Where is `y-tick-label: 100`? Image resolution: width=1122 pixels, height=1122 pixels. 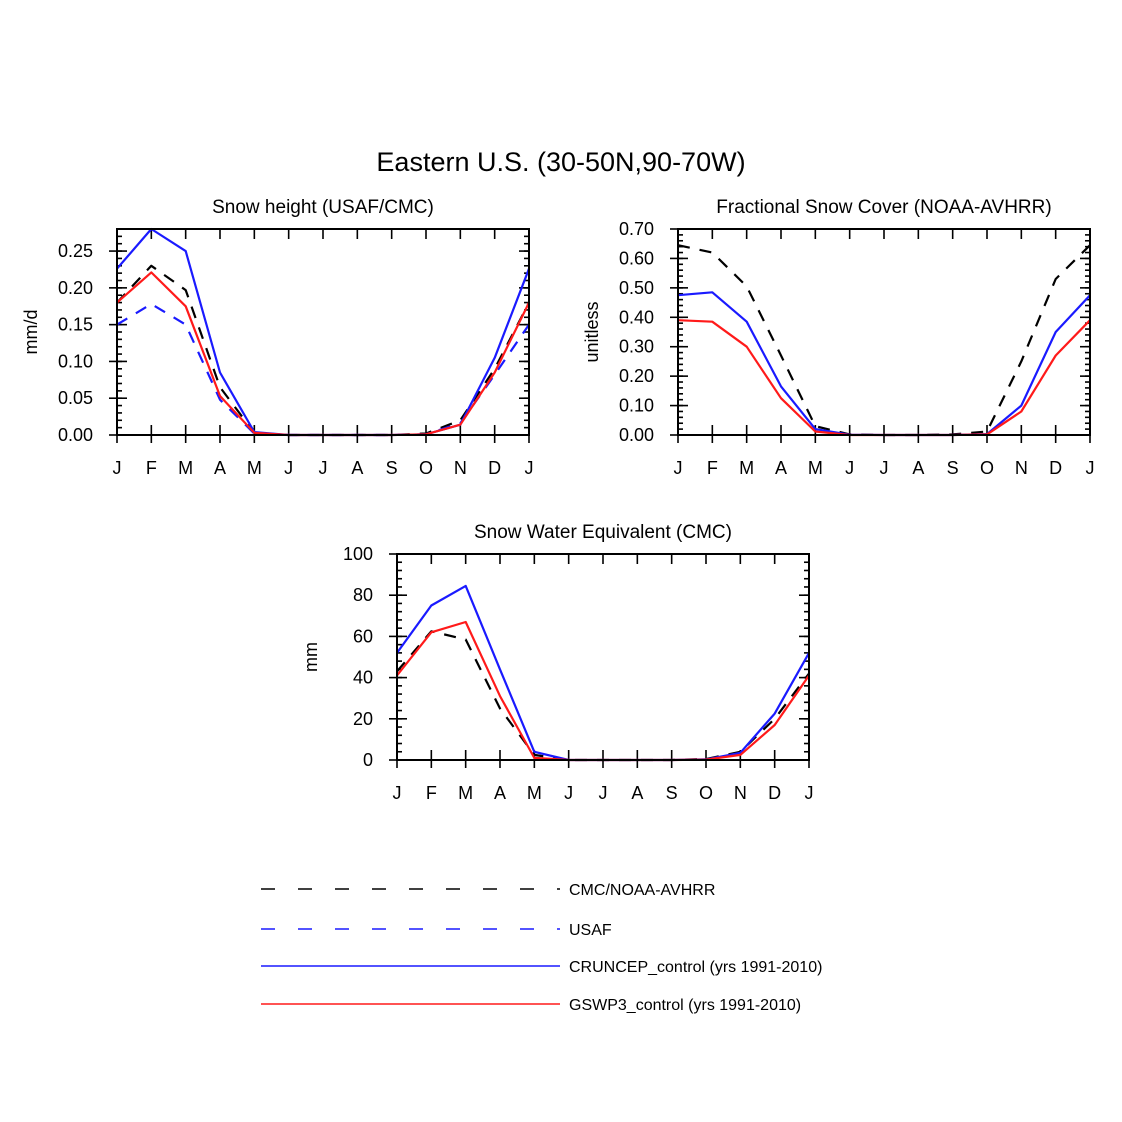
y-tick-label: 100 is located at coordinates (358, 554).